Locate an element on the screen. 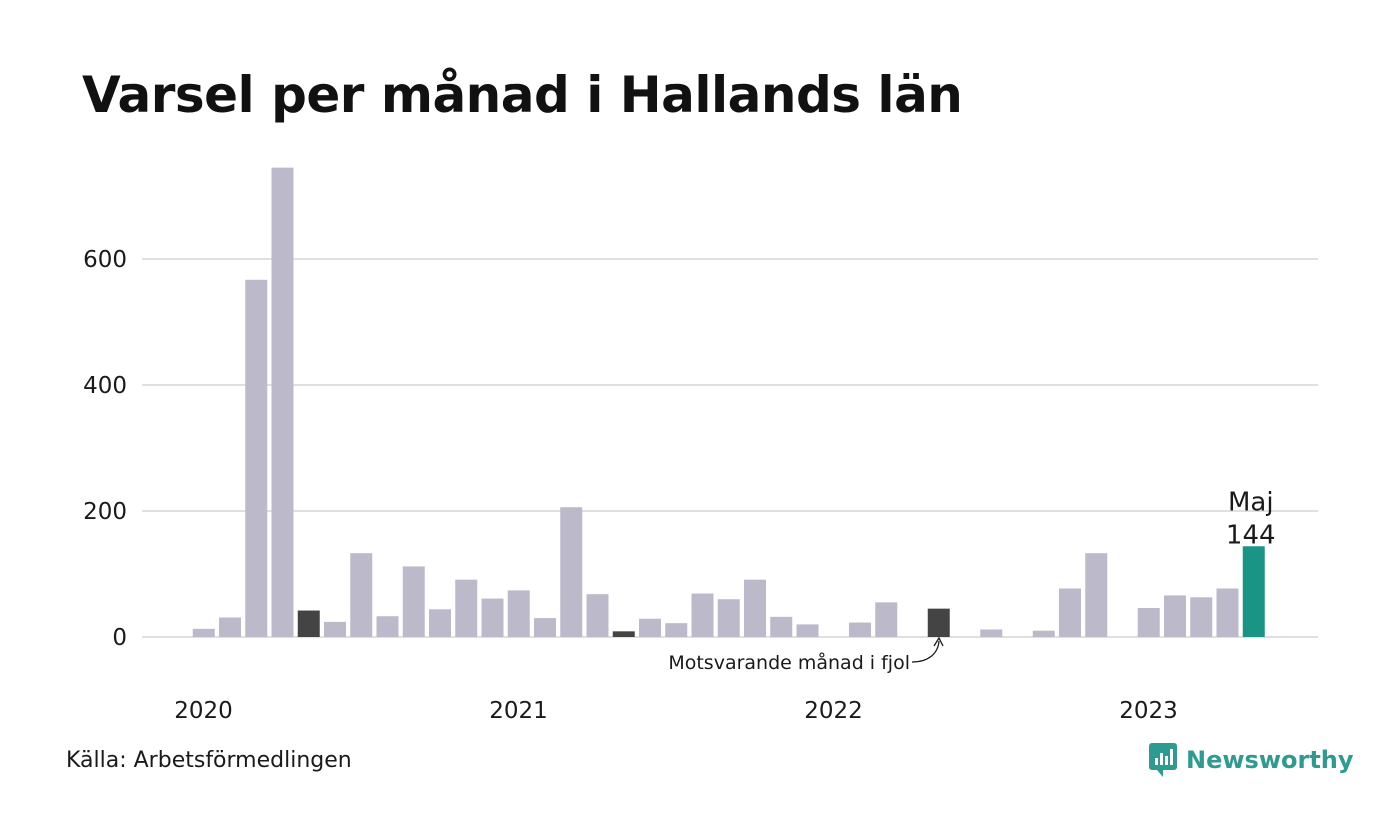  bar-undefined is located at coordinates (1253, 591).